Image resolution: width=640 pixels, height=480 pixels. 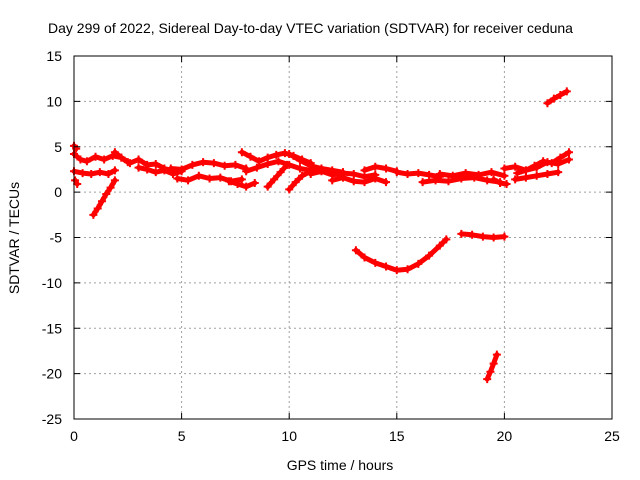 I want to click on series-arc-early-lower, so click(x=94, y=172).